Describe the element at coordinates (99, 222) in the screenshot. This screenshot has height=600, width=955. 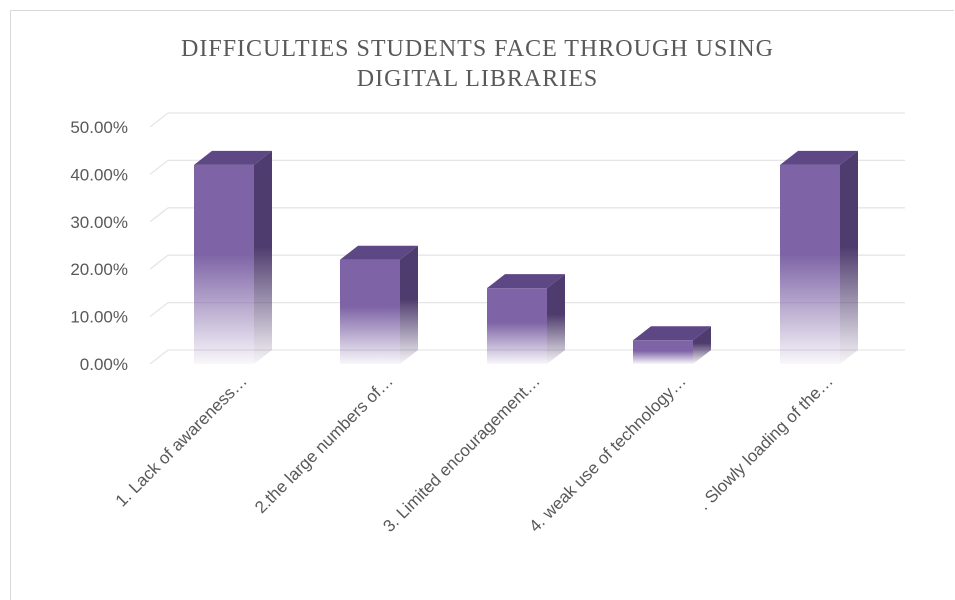
I see `y-tick-label: 30.00%` at that location.